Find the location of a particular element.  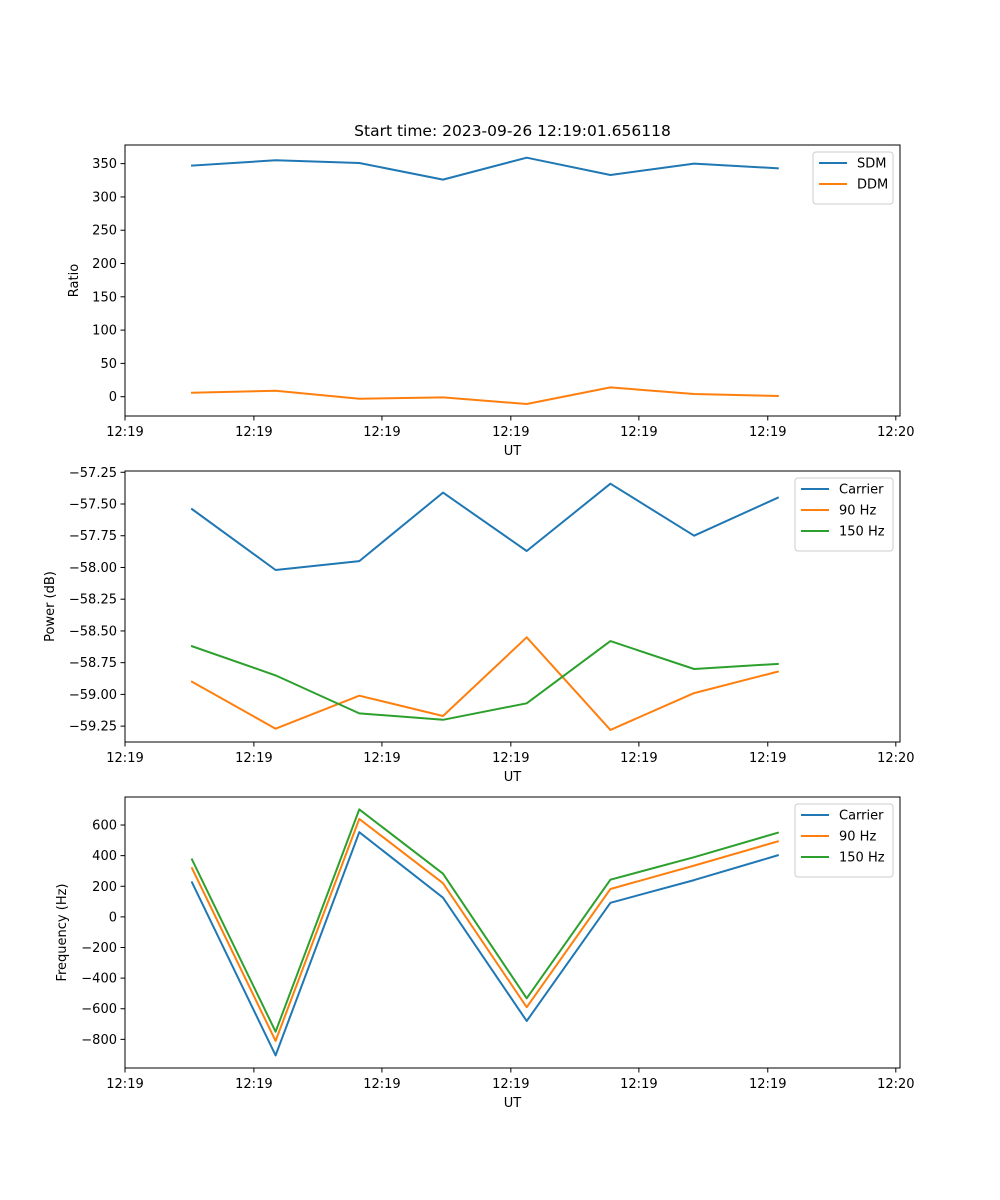

y-axis-label: Ratio is located at coordinates (74, 280).